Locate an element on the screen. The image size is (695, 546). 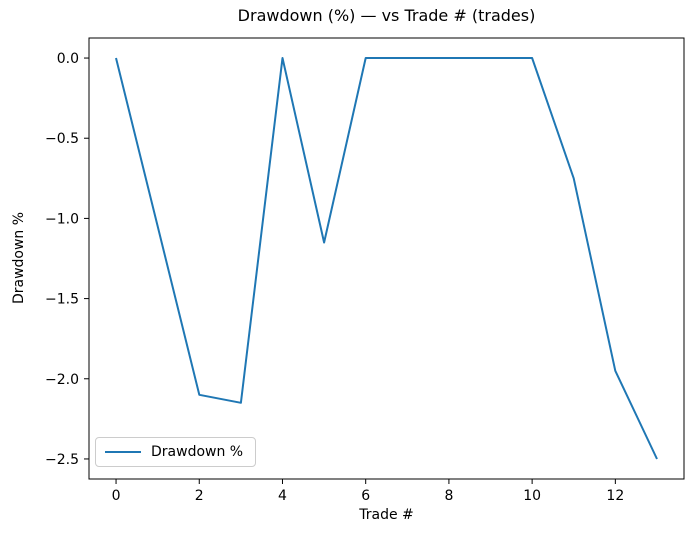
legend: Drawdown % is located at coordinates (176, 452).